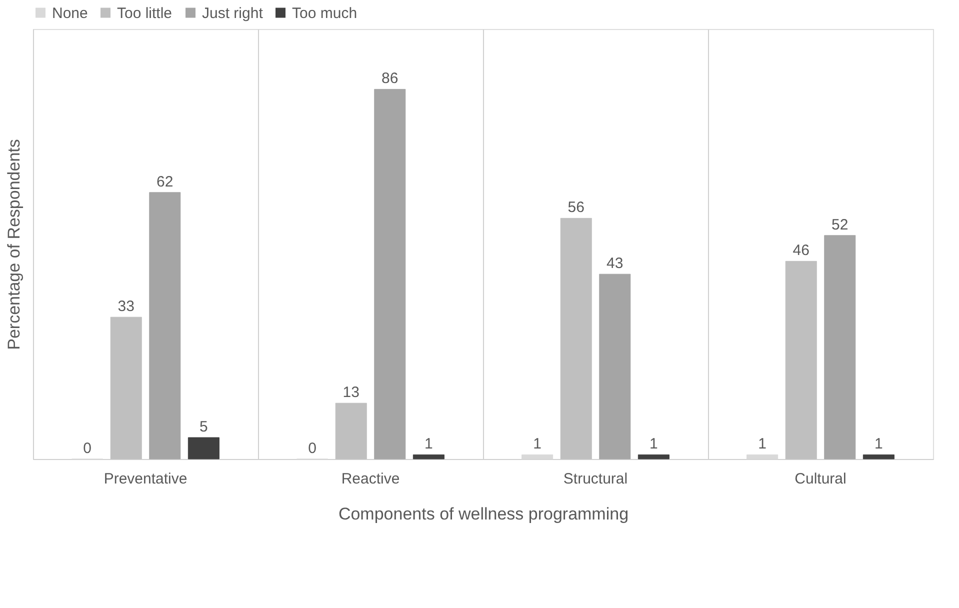  I want to click on data-label: 5, so click(204, 427).